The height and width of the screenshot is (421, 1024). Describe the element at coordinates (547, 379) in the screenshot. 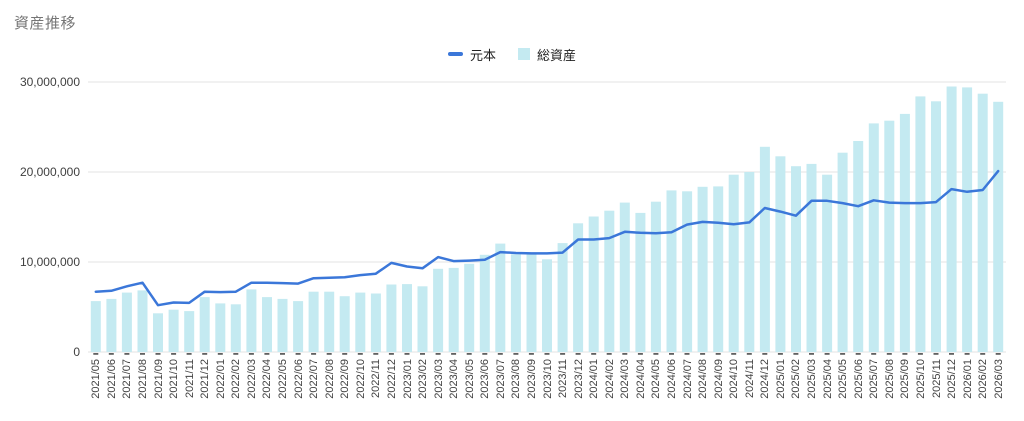

I see `x-tick-label: 2023/10` at that location.